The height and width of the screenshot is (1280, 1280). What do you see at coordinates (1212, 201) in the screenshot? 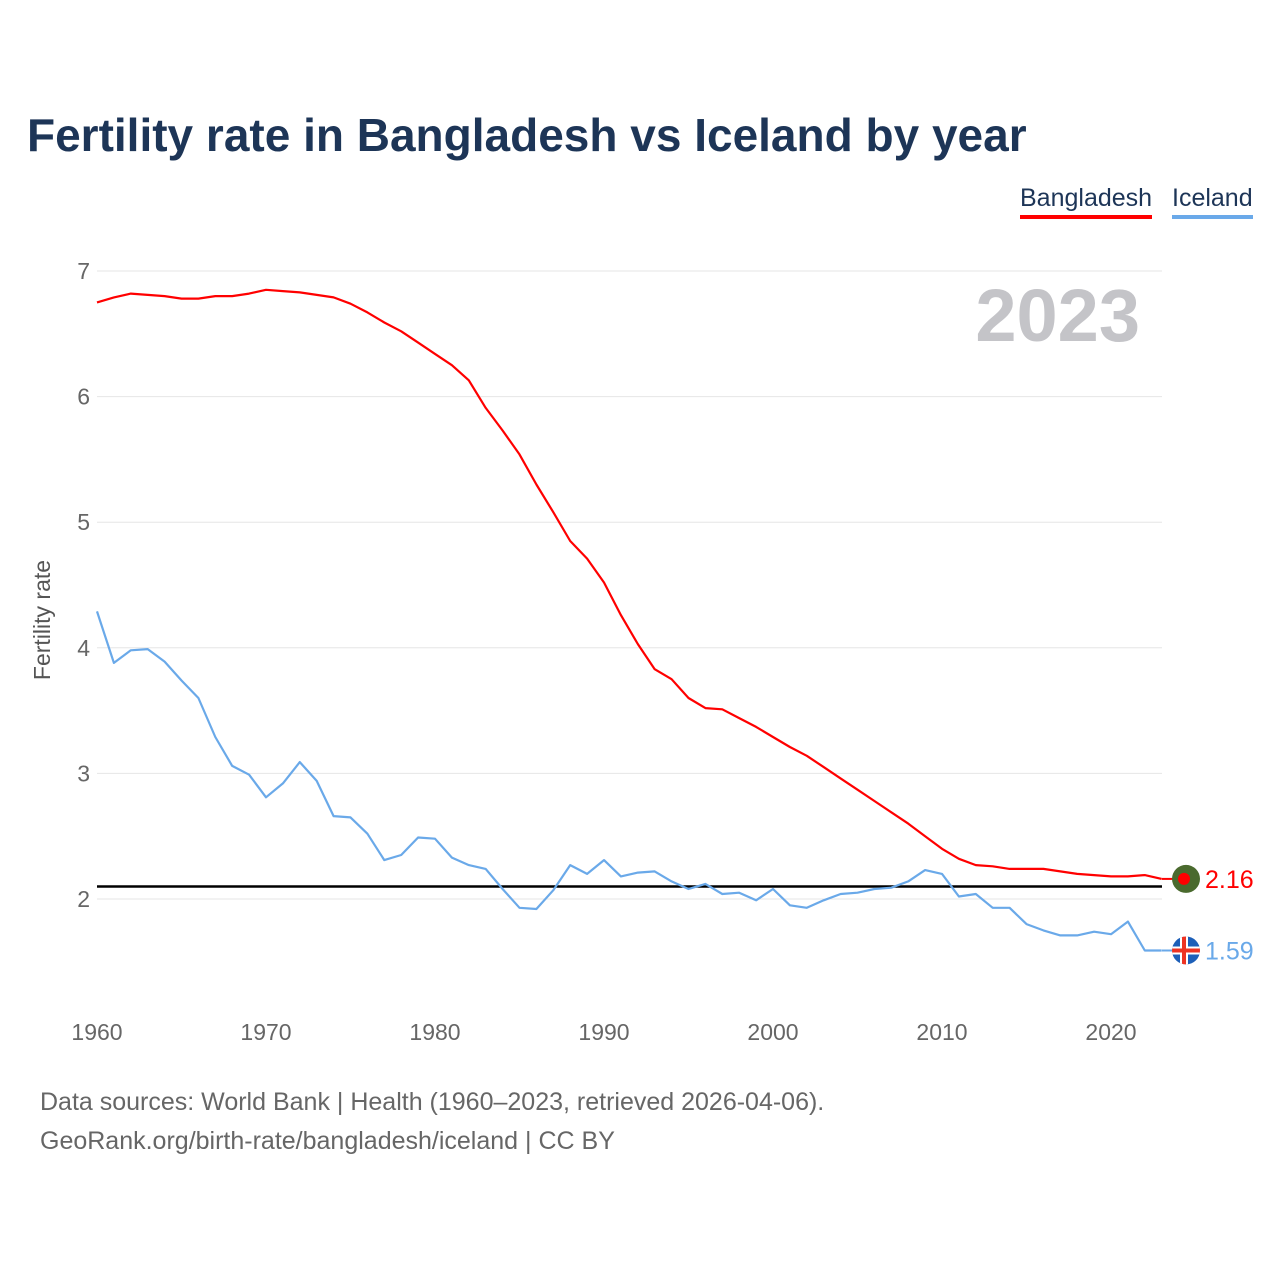
I see `legend-item-iceland: Iceland` at bounding box center [1212, 201].